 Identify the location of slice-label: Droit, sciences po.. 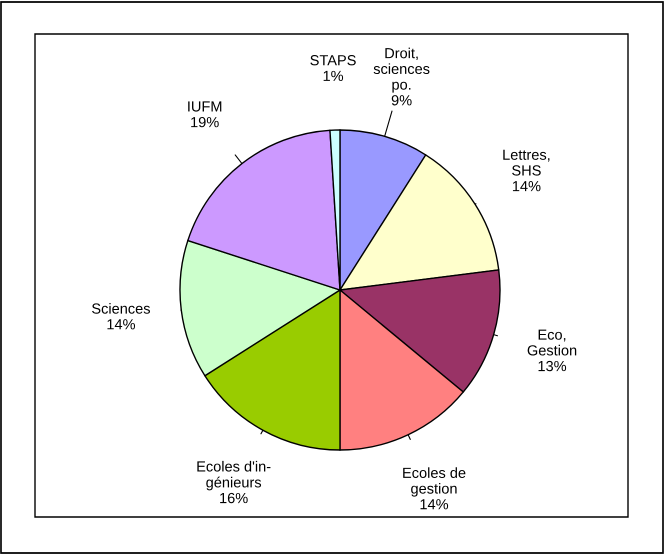
(402, 70).